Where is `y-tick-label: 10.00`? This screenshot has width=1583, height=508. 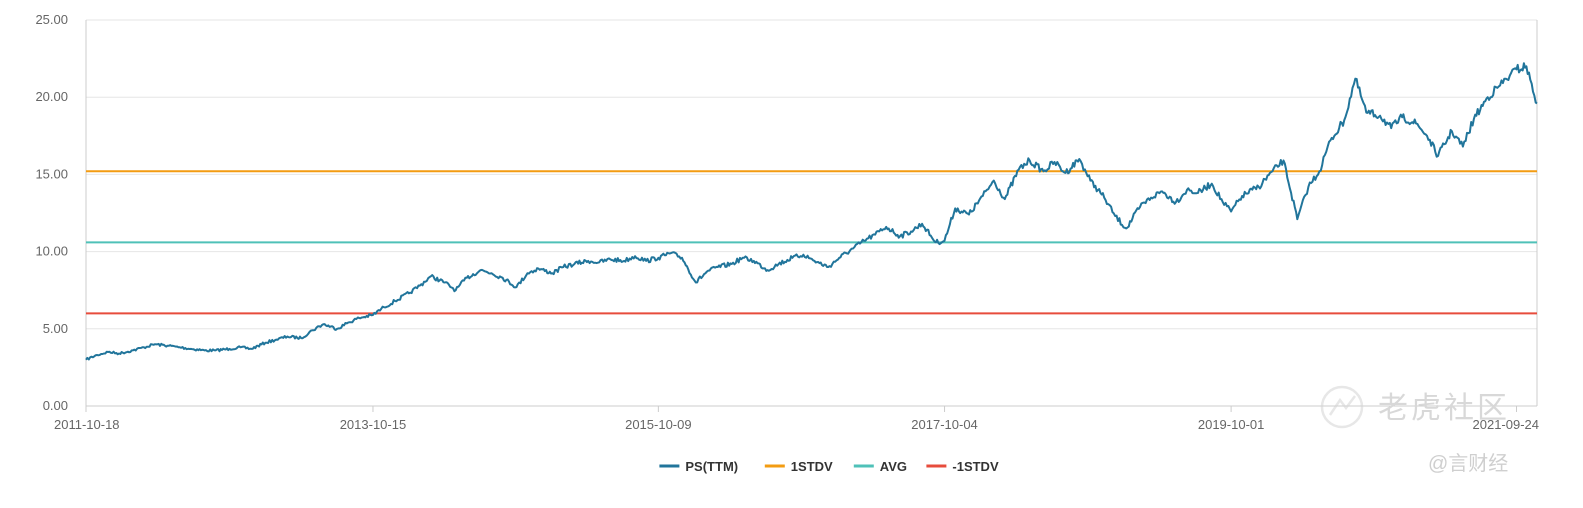 y-tick-label: 10.00 is located at coordinates (51, 251).